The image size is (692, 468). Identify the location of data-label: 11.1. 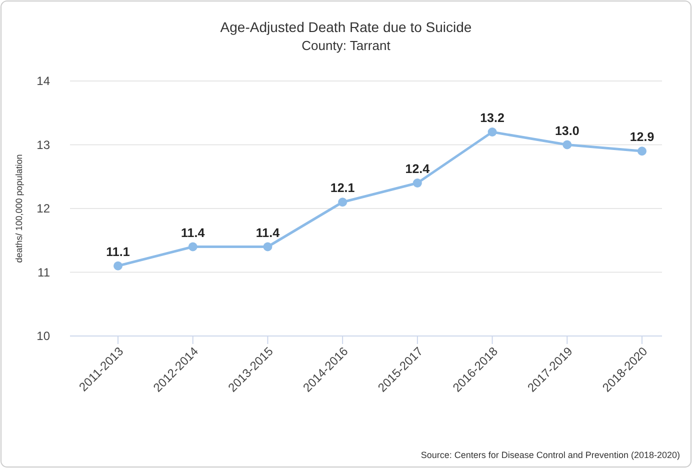
(118, 251).